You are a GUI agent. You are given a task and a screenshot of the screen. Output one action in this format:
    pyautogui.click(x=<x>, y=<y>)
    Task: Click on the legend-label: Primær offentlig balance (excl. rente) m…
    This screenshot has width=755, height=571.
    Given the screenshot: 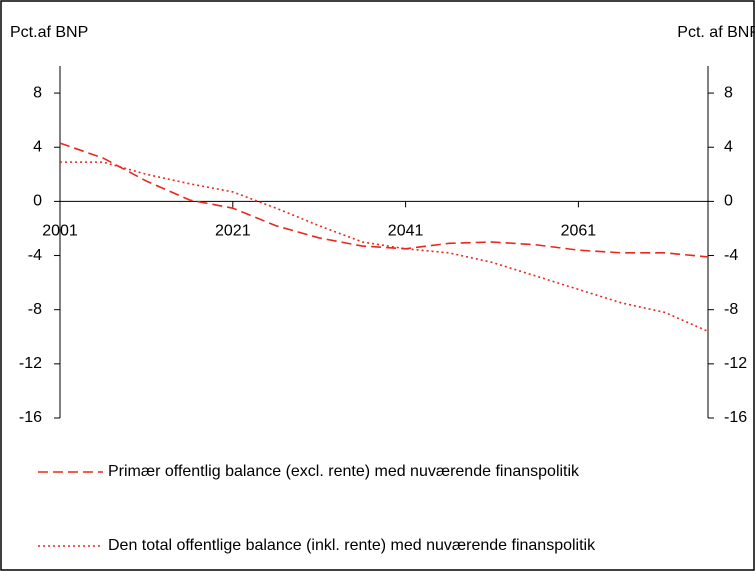 What is the action you would take?
    pyautogui.click(x=344, y=471)
    